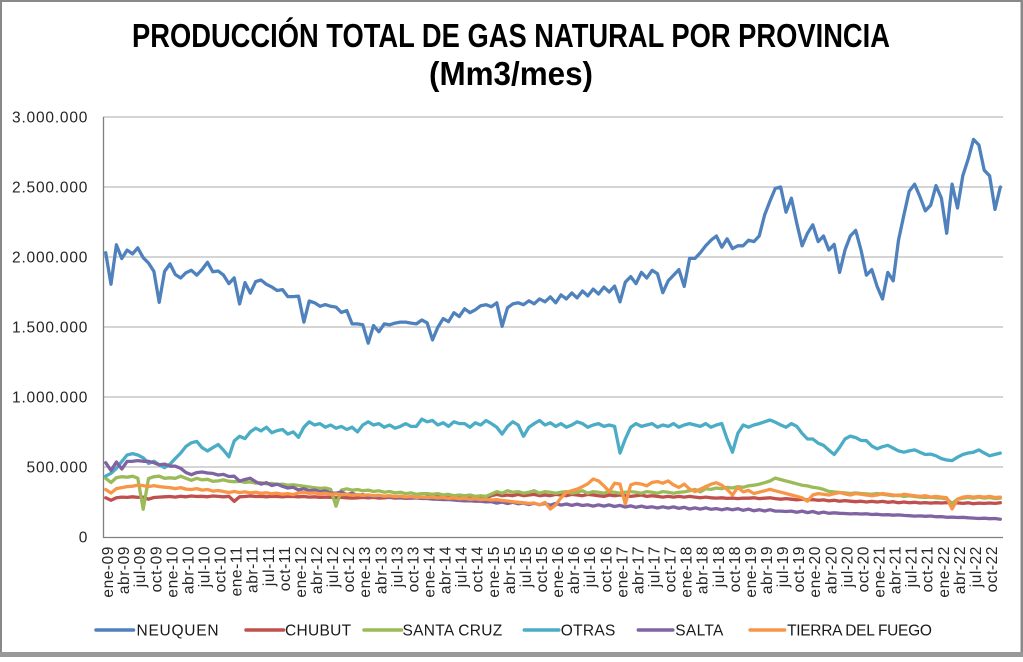  I want to click on svg-text: 1.000.000, so click(50, 398).